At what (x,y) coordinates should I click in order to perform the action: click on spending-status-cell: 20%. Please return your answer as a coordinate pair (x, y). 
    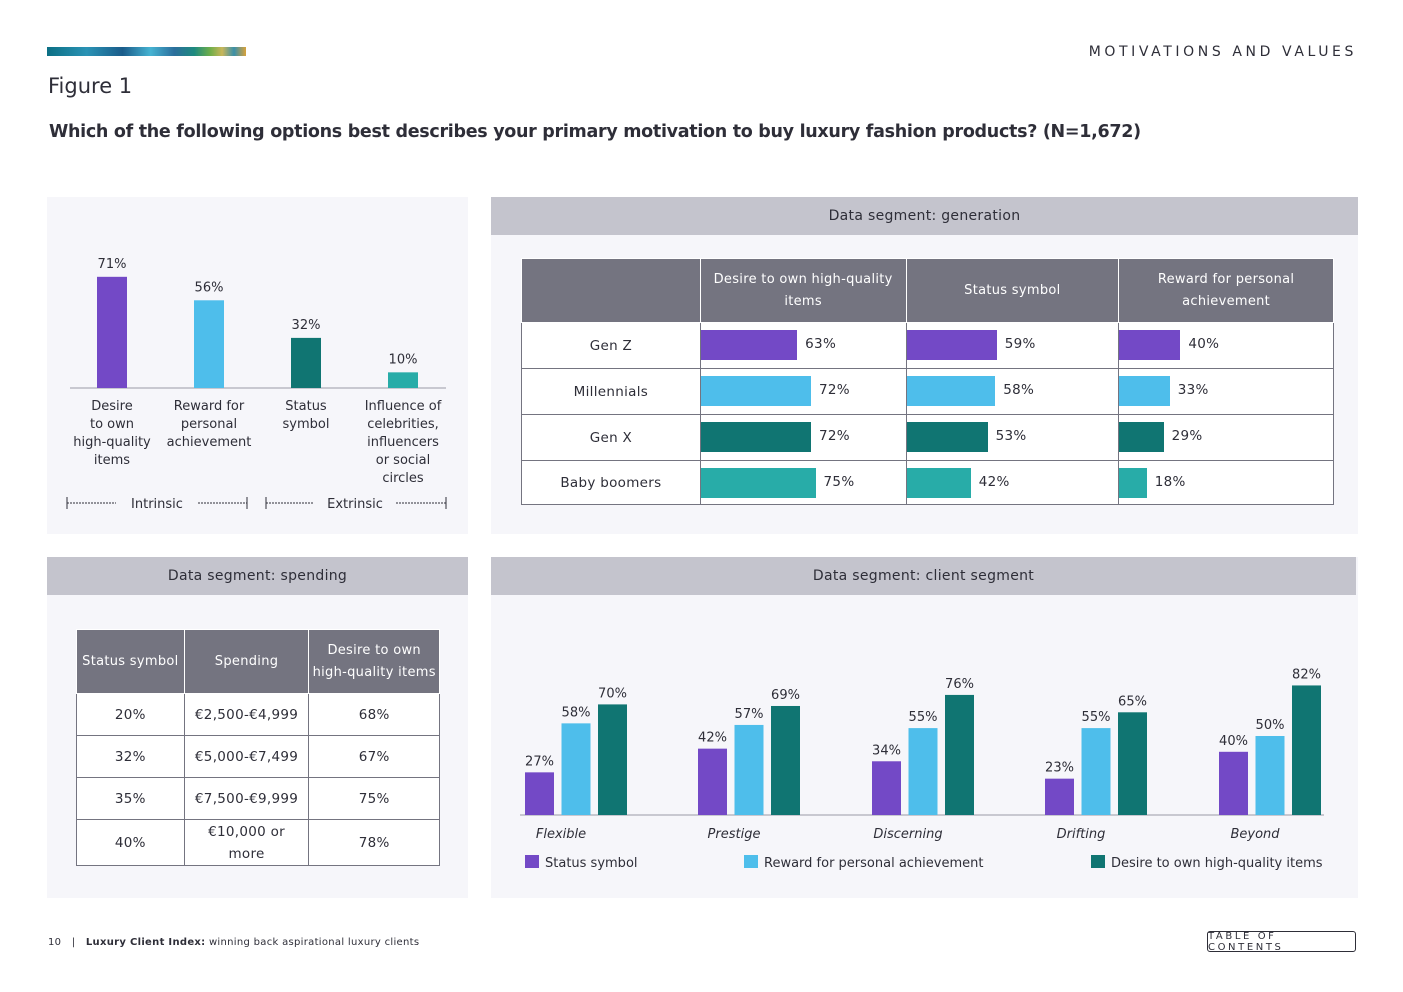
    Looking at the image, I should click on (130, 714).